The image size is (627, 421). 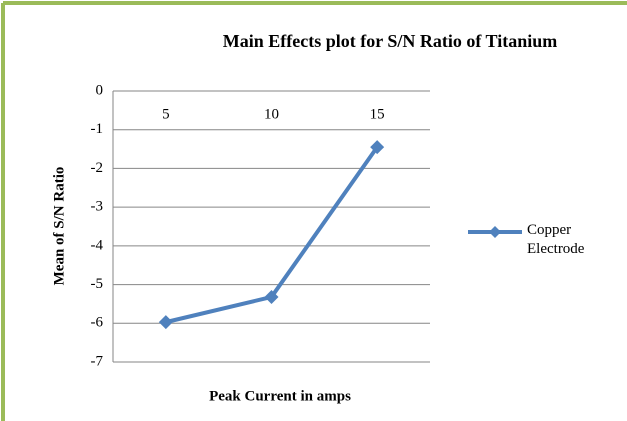 What do you see at coordinates (495, 232) in the screenshot?
I see `legend-marker` at bounding box center [495, 232].